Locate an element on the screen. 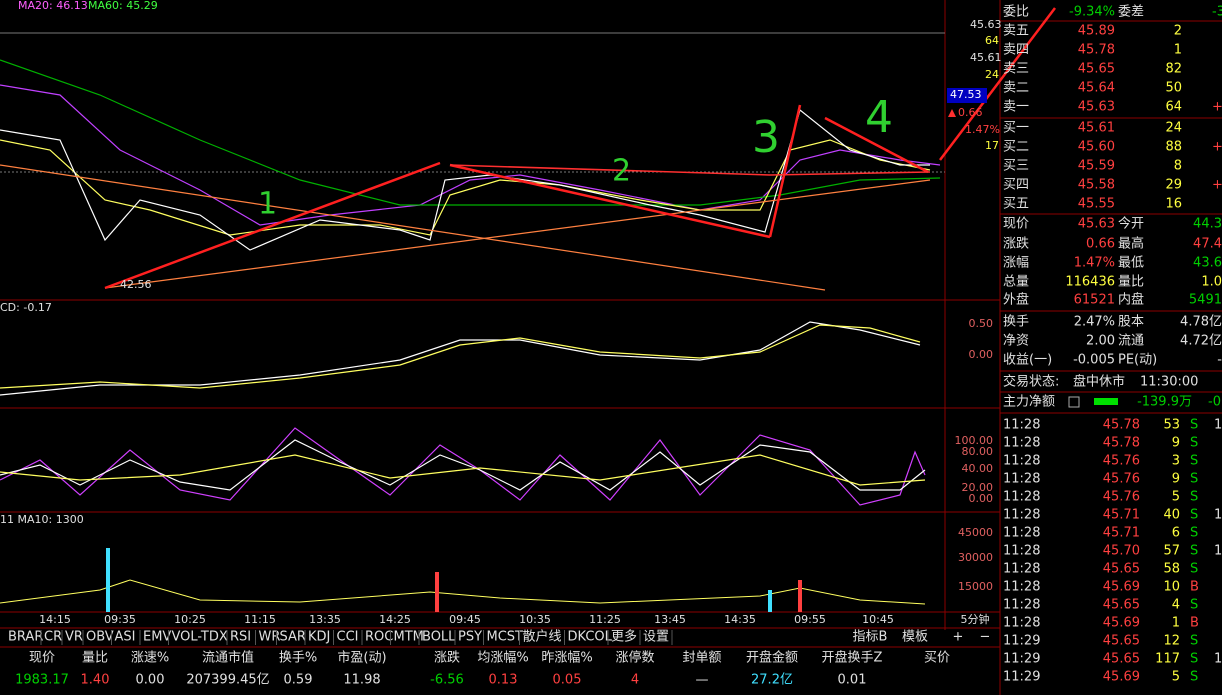  quote-label: 量比 is located at coordinates (1131, 282).